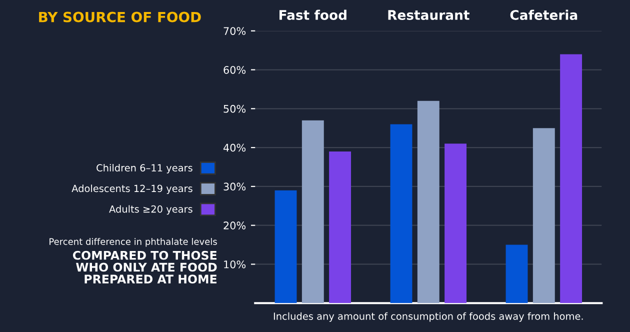 The height and width of the screenshot is (332, 630). I want to click on legend-label: Children 6–11 years, so click(144, 169).